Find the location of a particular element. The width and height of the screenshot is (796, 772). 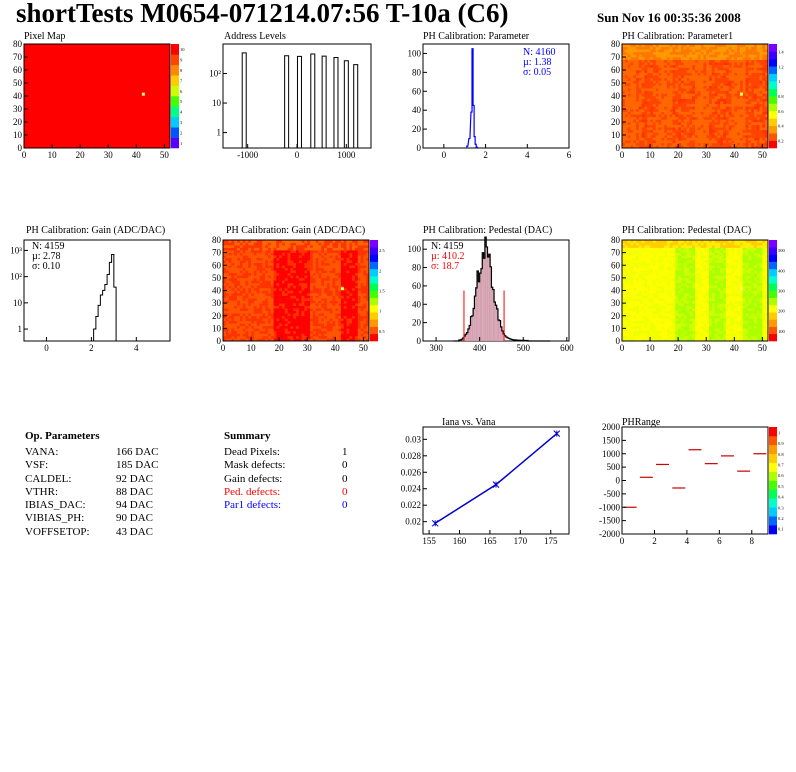

y-tick-label: 30 is located at coordinates (616, 109).